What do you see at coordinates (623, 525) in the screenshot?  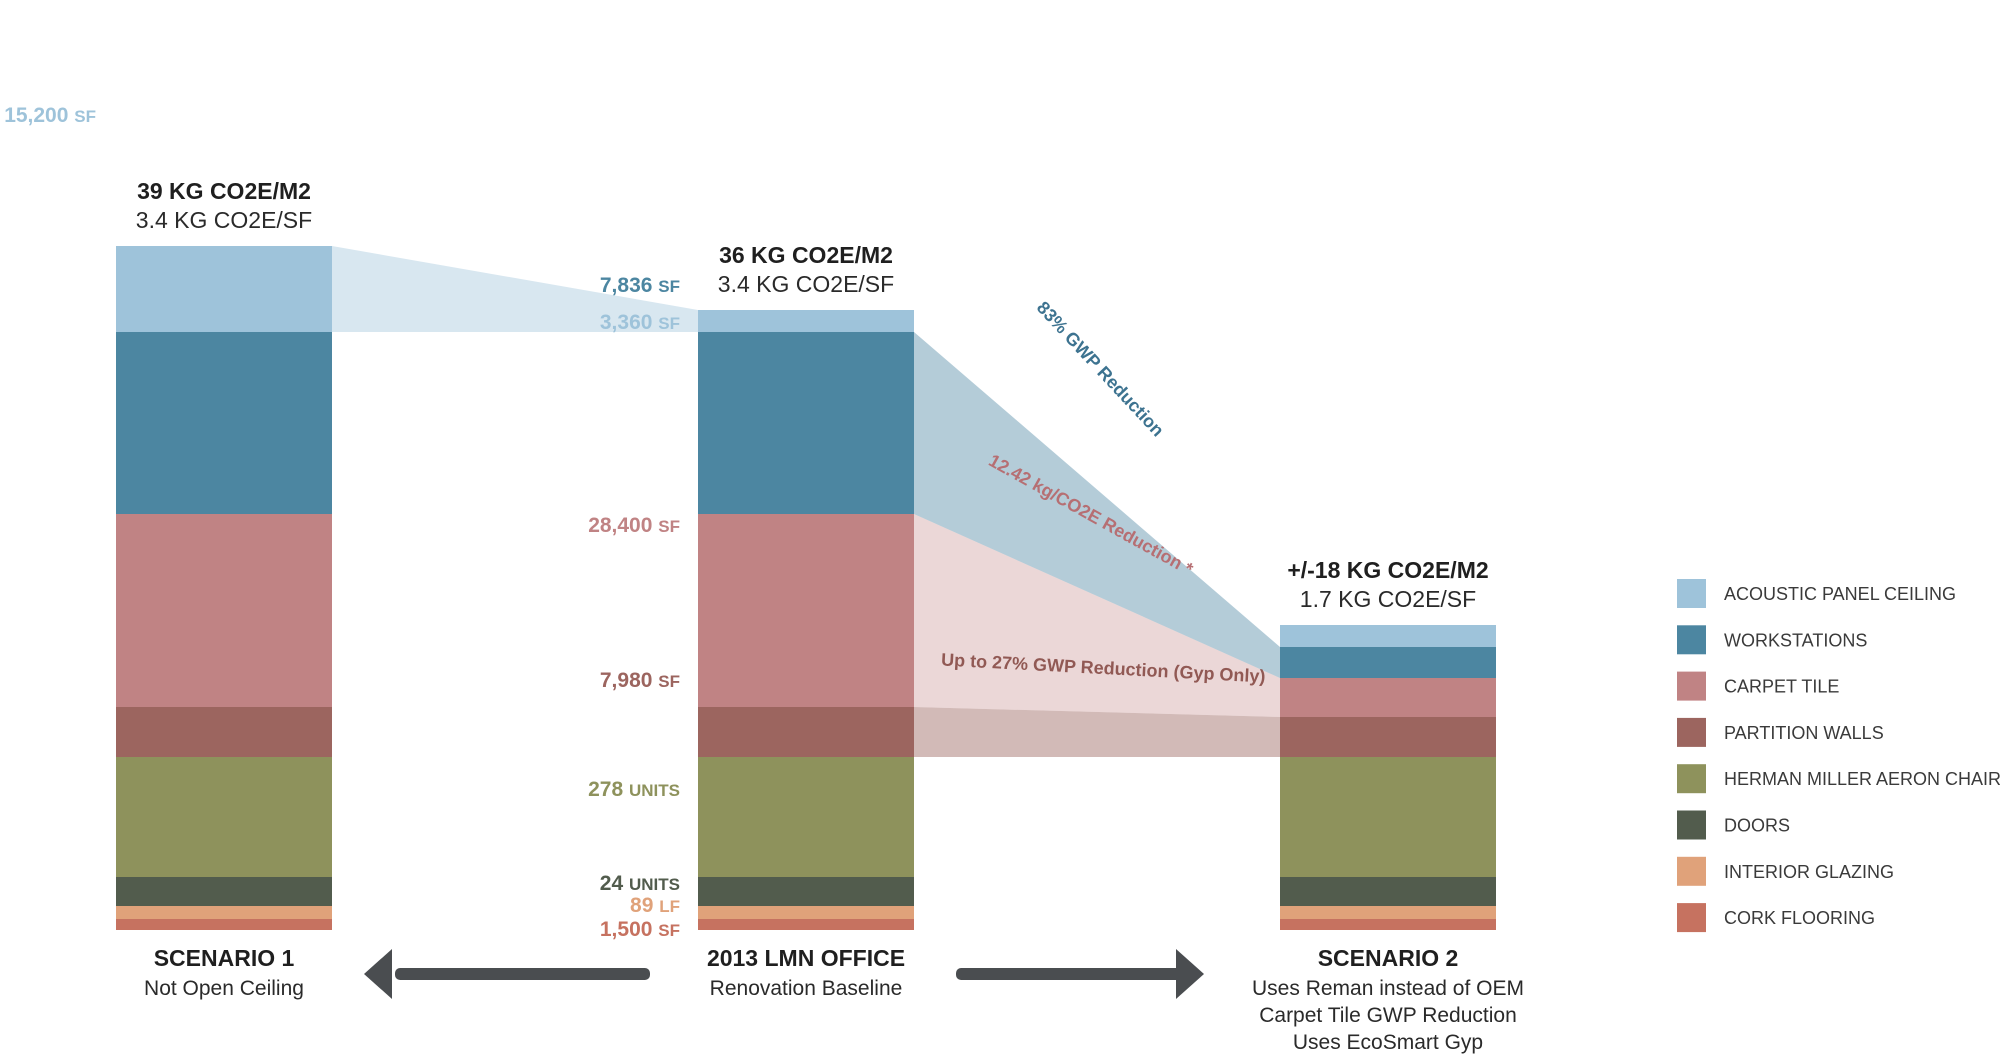 I see `quantity-number: 28,400` at bounding box center [623, 525].